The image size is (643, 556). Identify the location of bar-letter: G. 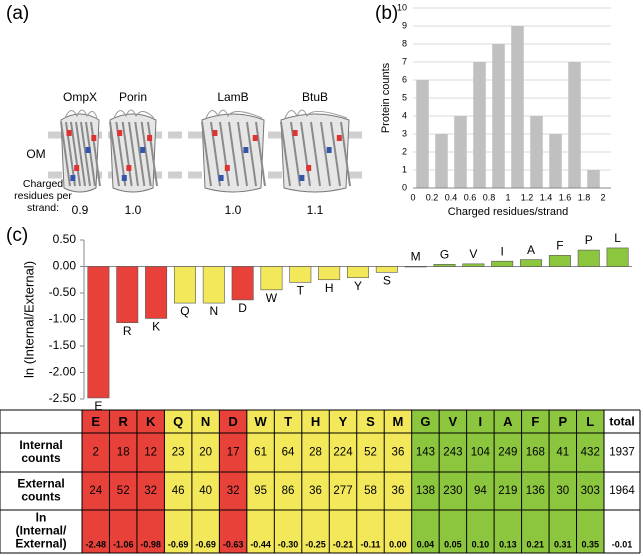
(444, 255).